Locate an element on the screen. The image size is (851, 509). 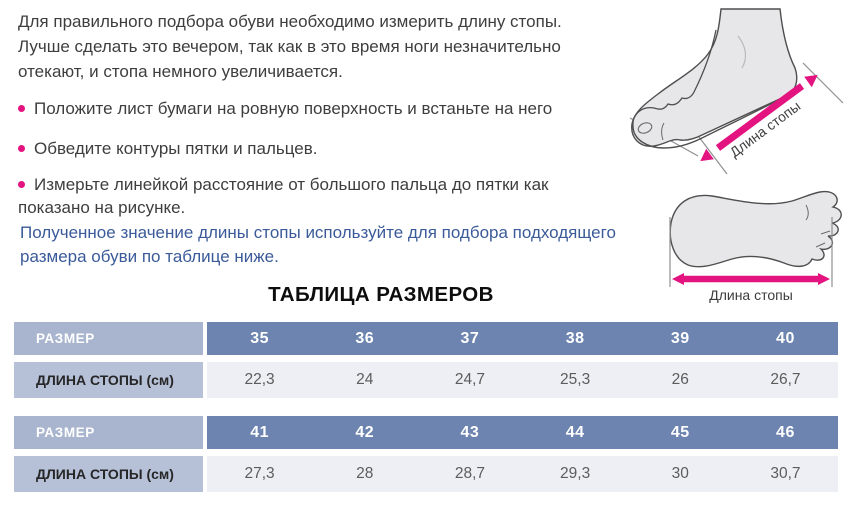
size-cell: 42 is located at coordinates (365, 432).